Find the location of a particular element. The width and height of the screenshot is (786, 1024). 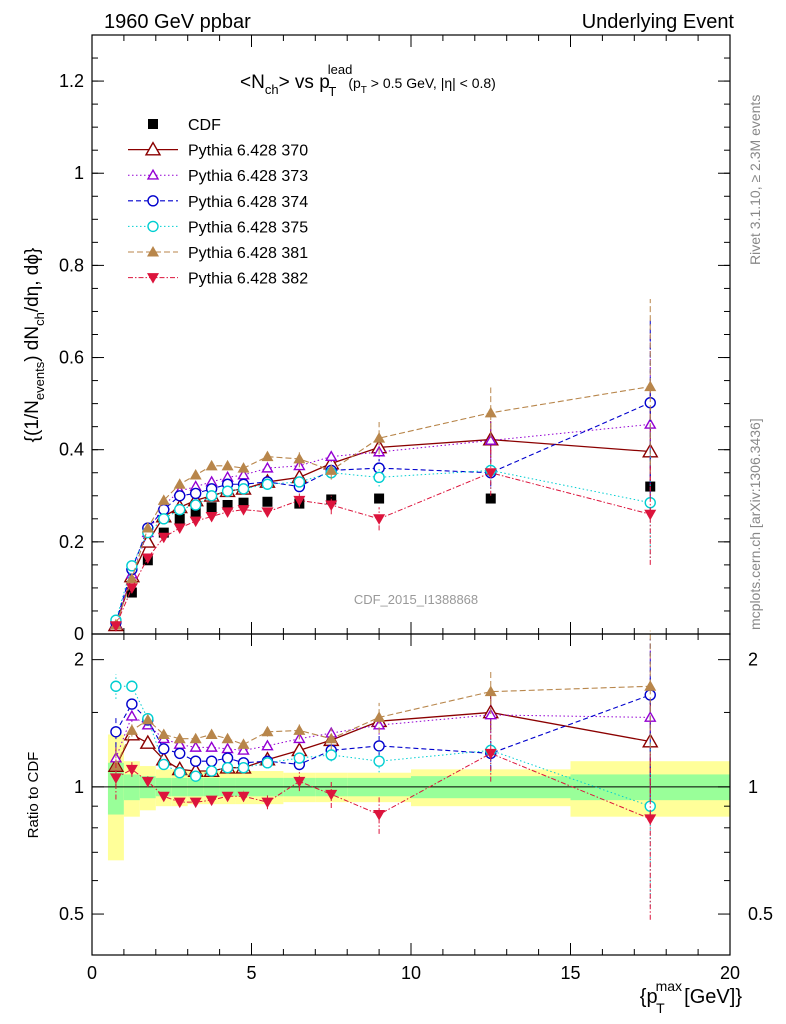

main-ytick-label: 0.2 is located at coordinates (71, 542).